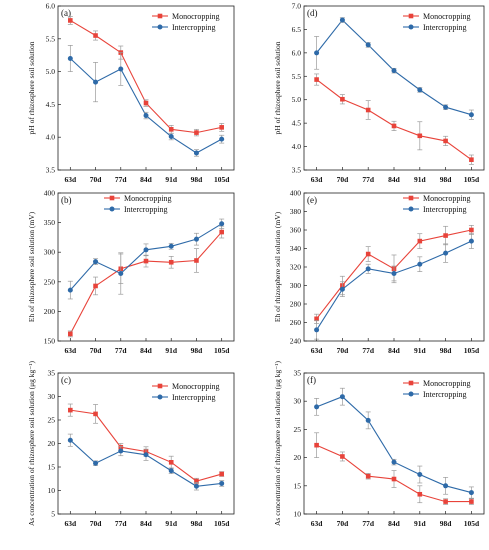  I want to click on y-tick-label: 250, so click(50, 281).